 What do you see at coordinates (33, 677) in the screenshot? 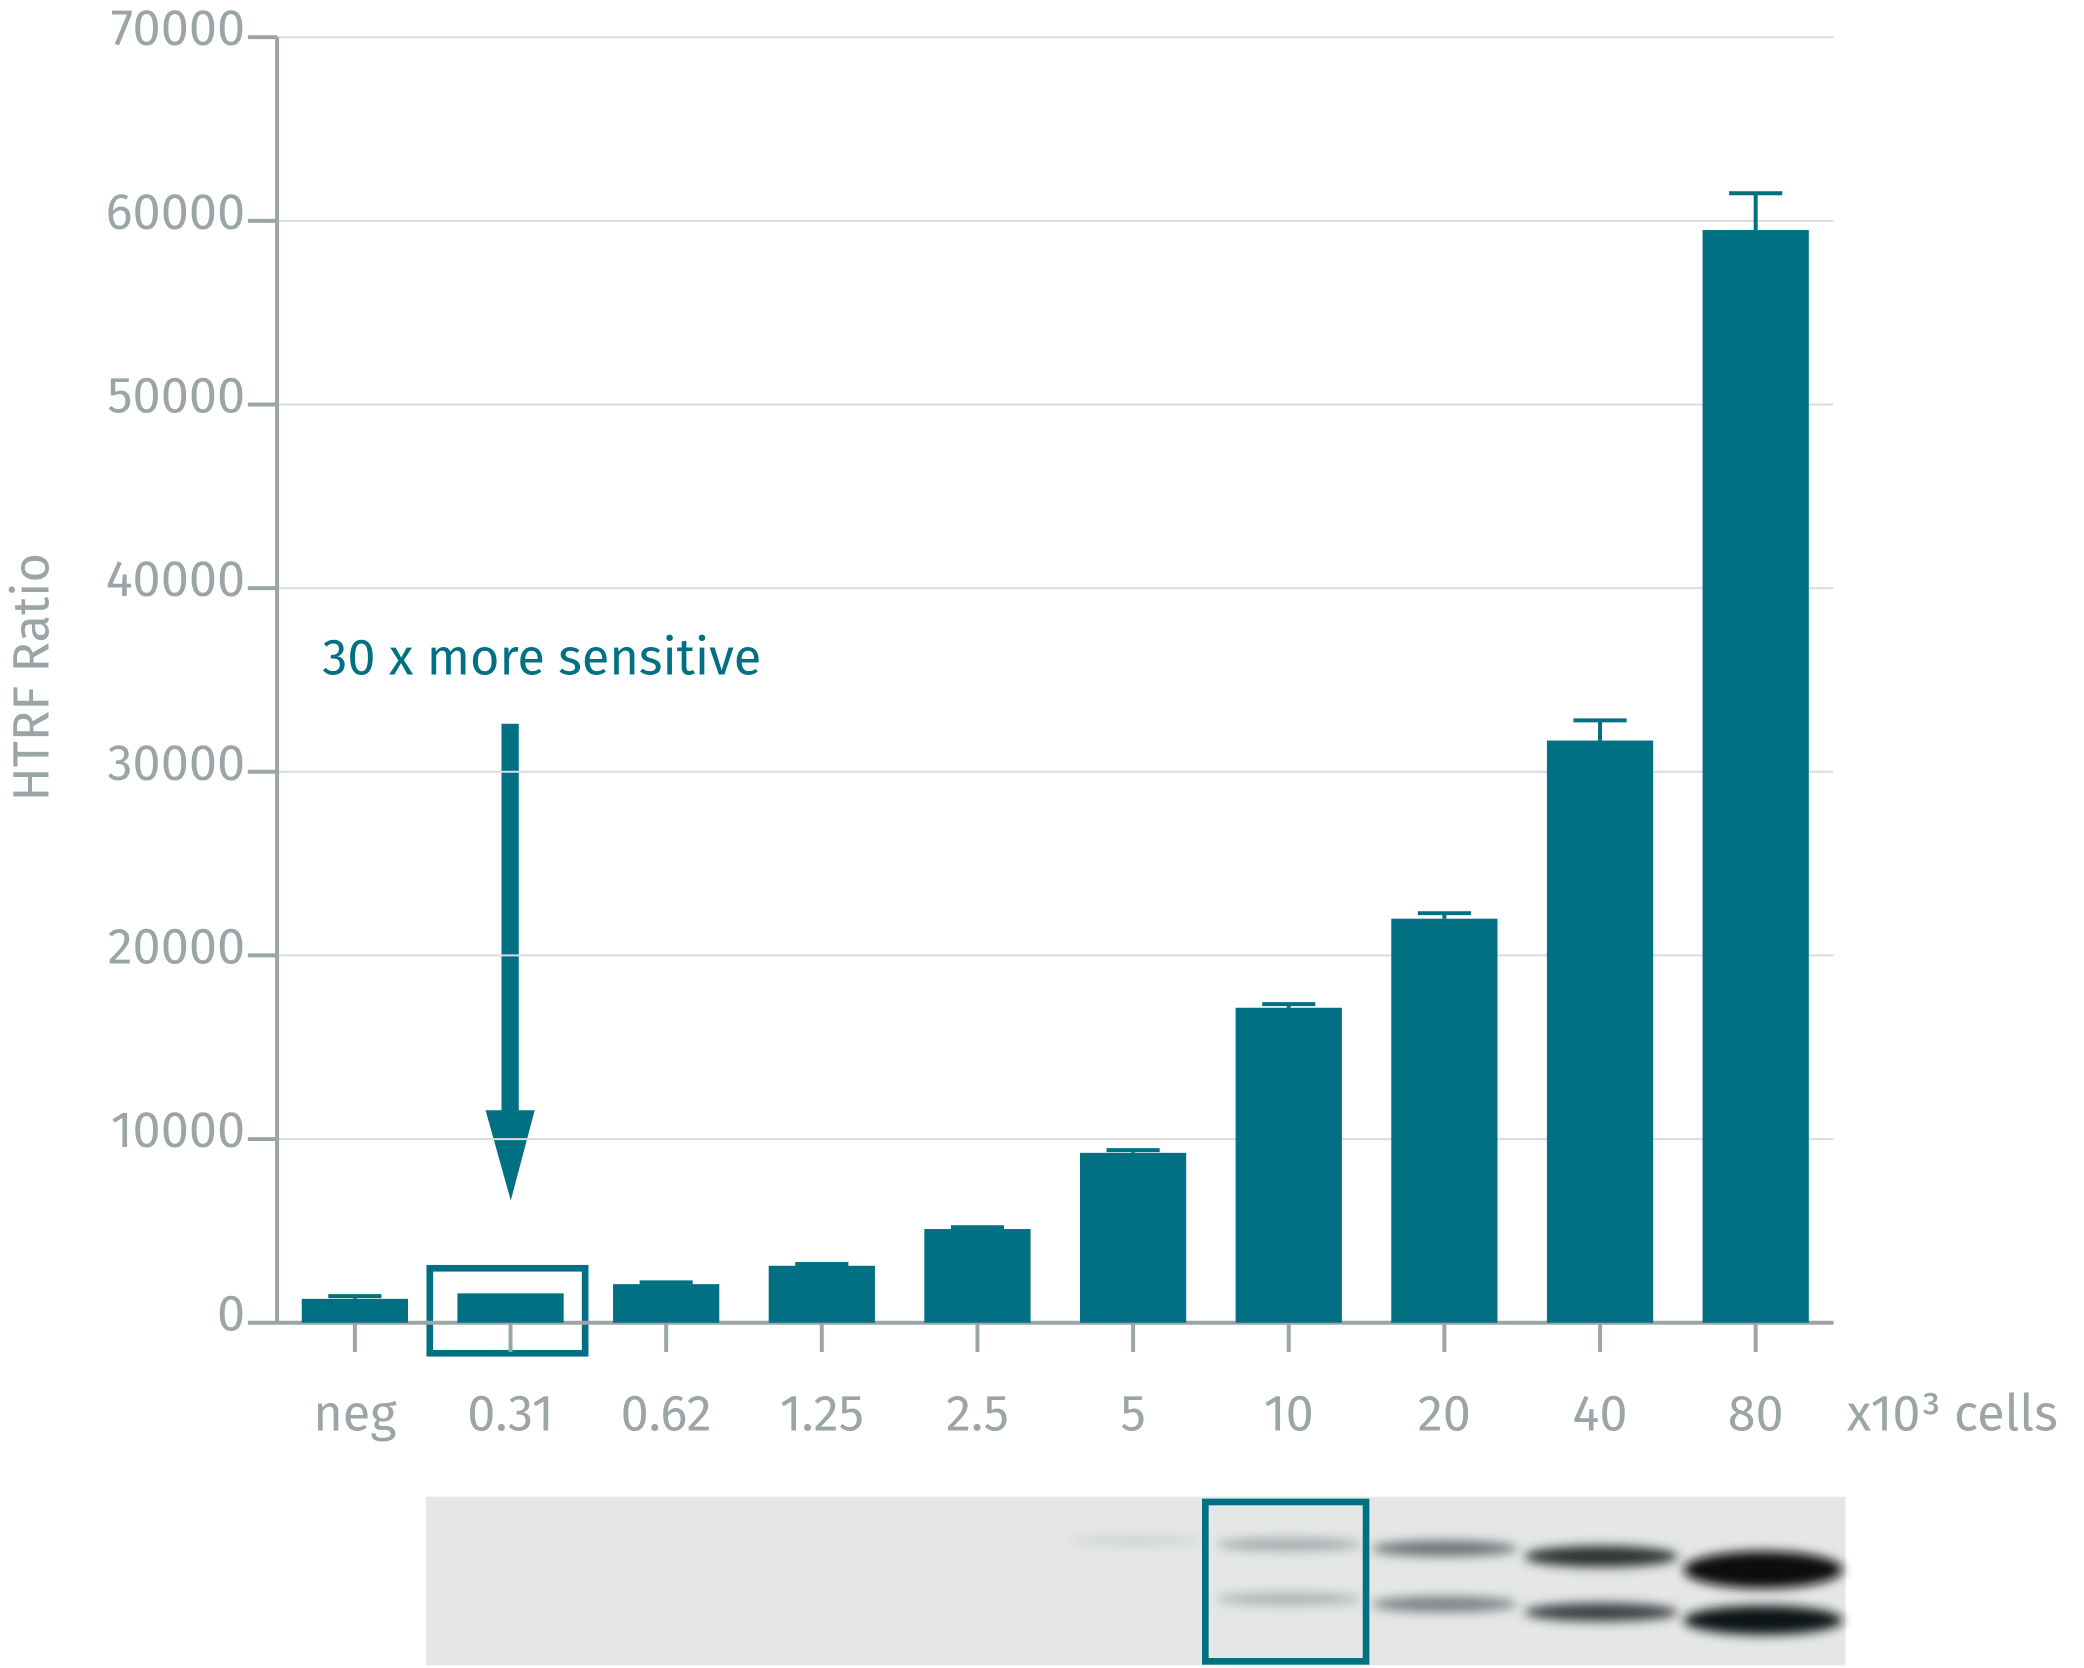
I see `y-axis-label: HTRF Ratio` at bounding box center [33, 677].